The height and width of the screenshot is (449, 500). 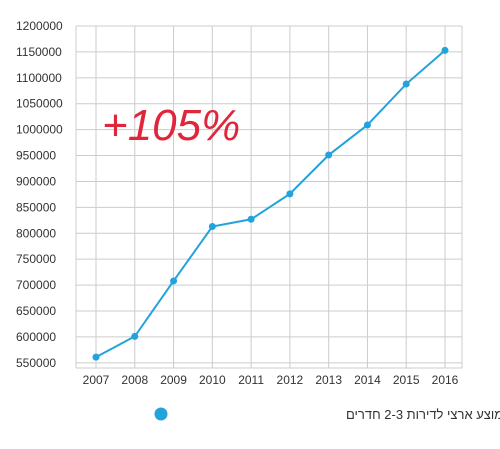 I want to click on x-tick-label: 2016, so click(x=445, y=380).